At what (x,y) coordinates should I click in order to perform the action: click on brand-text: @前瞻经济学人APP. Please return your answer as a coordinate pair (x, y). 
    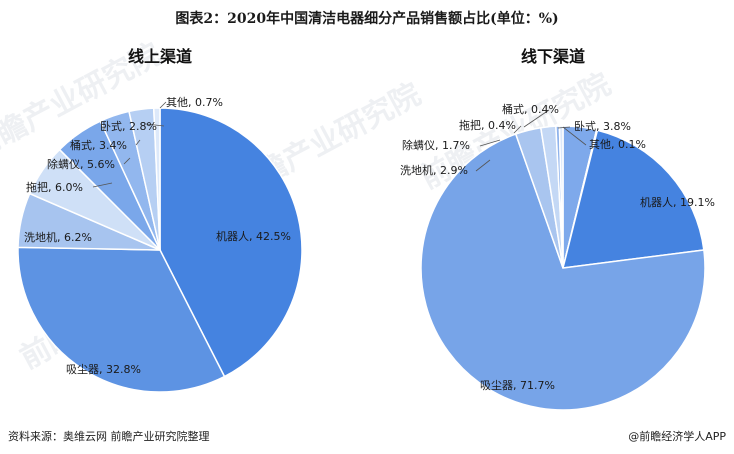
    Looking at the image, I should click on (677, 436).